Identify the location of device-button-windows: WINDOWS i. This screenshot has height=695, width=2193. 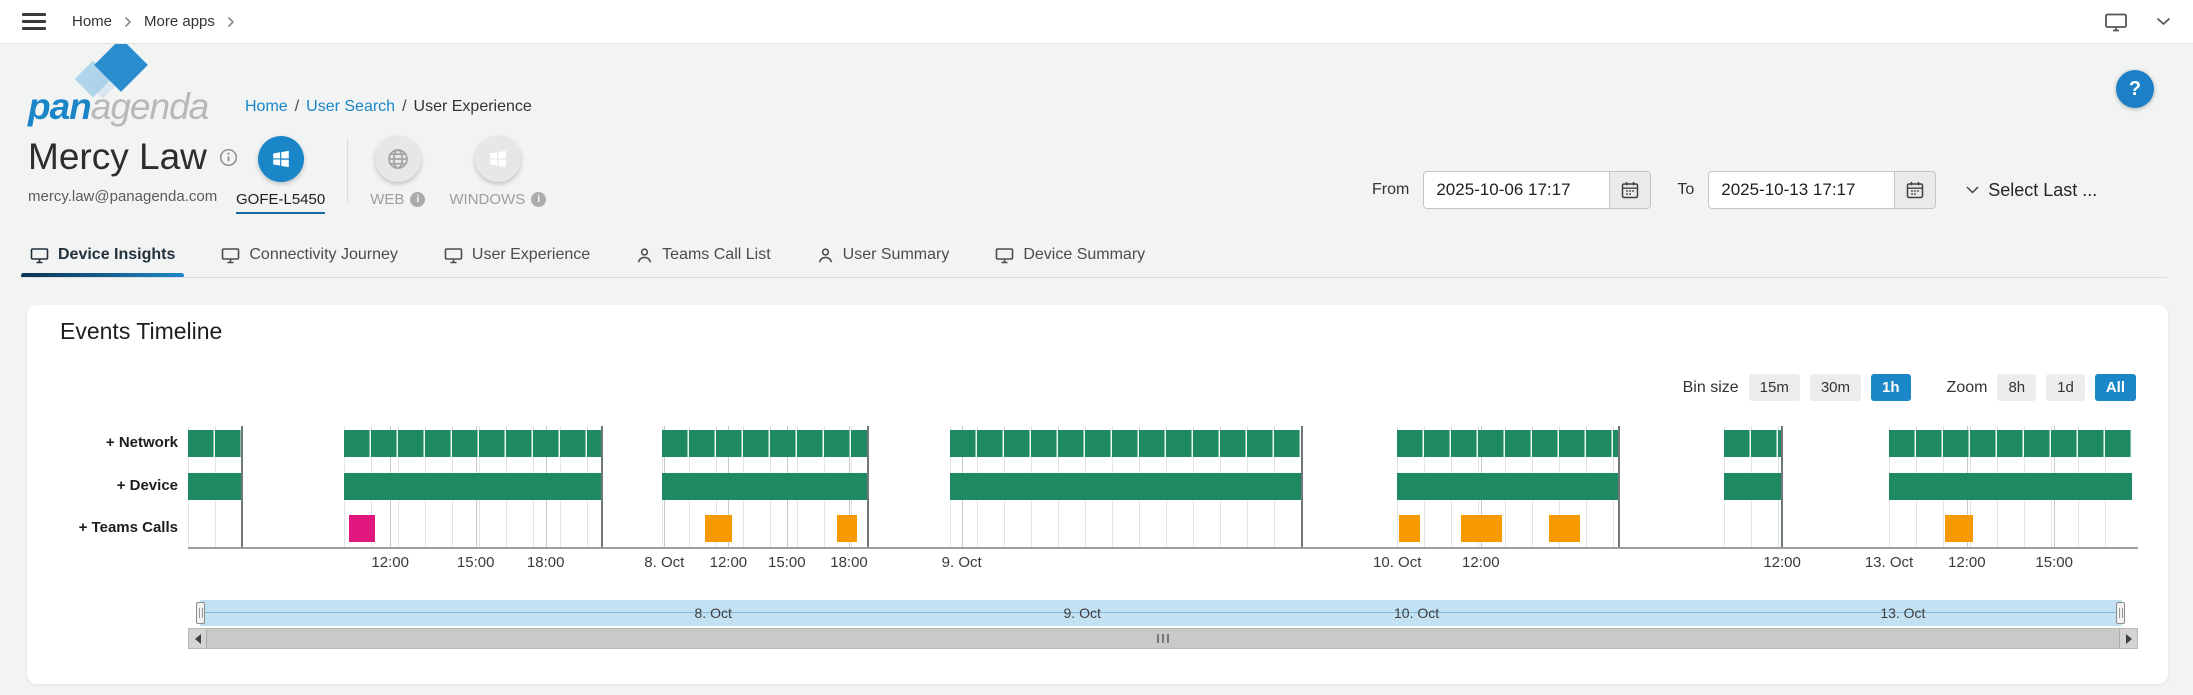
(497, 172).